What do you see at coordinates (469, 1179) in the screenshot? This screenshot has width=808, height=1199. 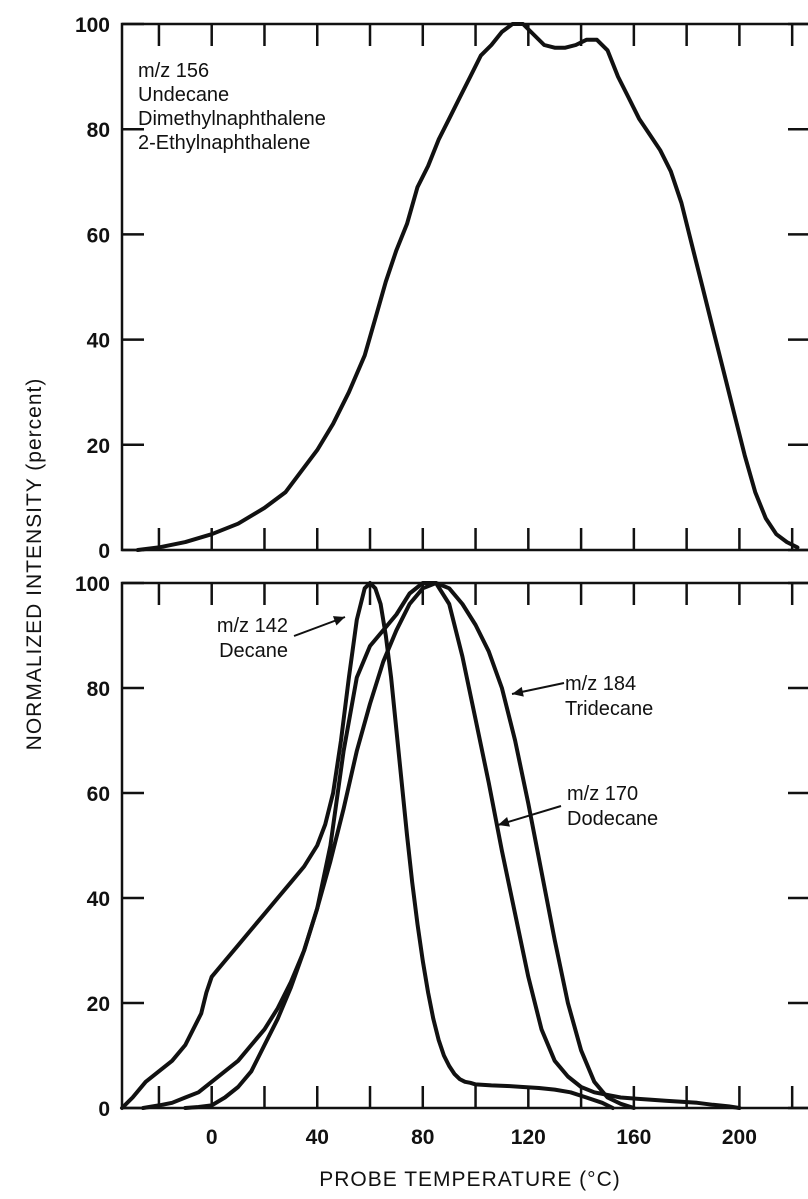 I see `x-axis-title: PROBE TEMPERATURE (°C)` at bounding box center [469, 1179].